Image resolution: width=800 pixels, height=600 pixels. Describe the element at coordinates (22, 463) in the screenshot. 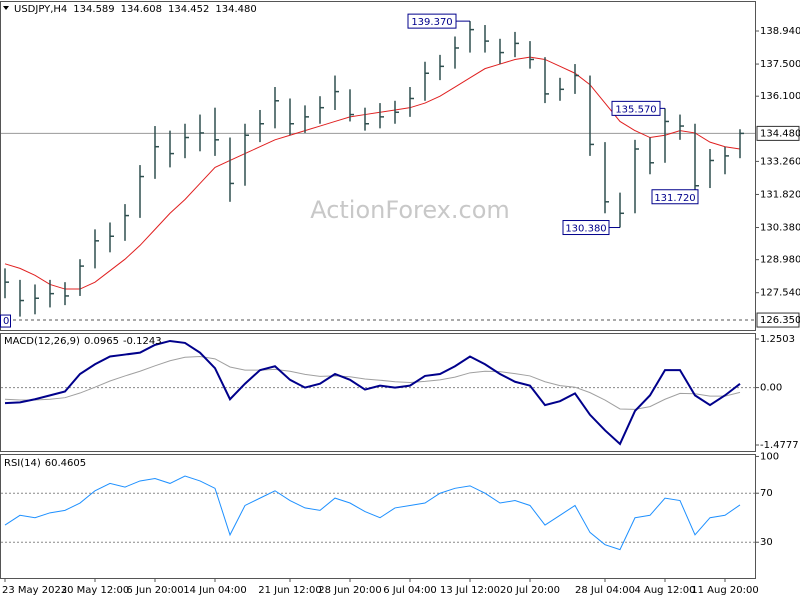

I see `panel-title: RSI(14)` at that location.